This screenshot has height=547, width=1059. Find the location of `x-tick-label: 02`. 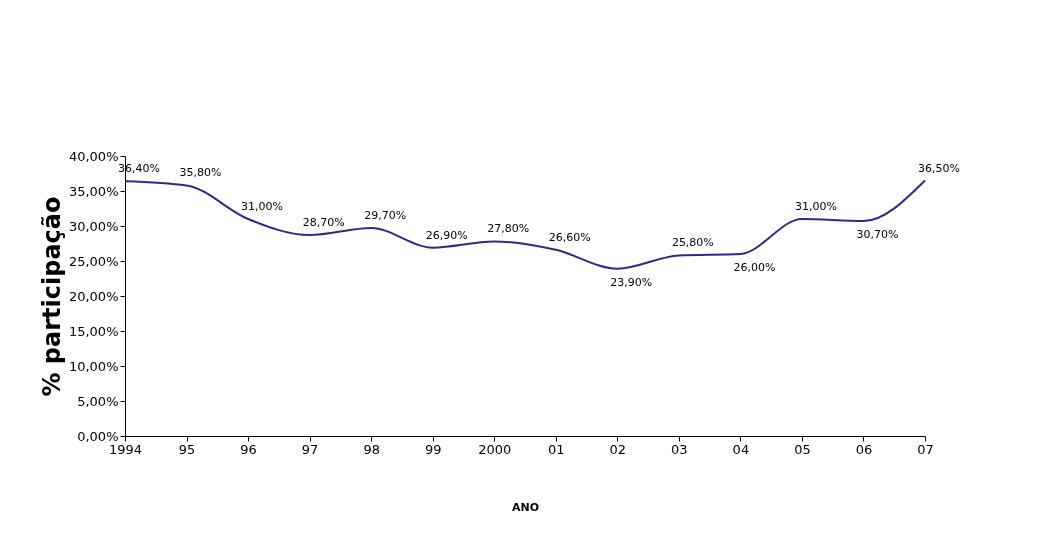

x-tick-label: 02 is located at coordinates (618, 449).